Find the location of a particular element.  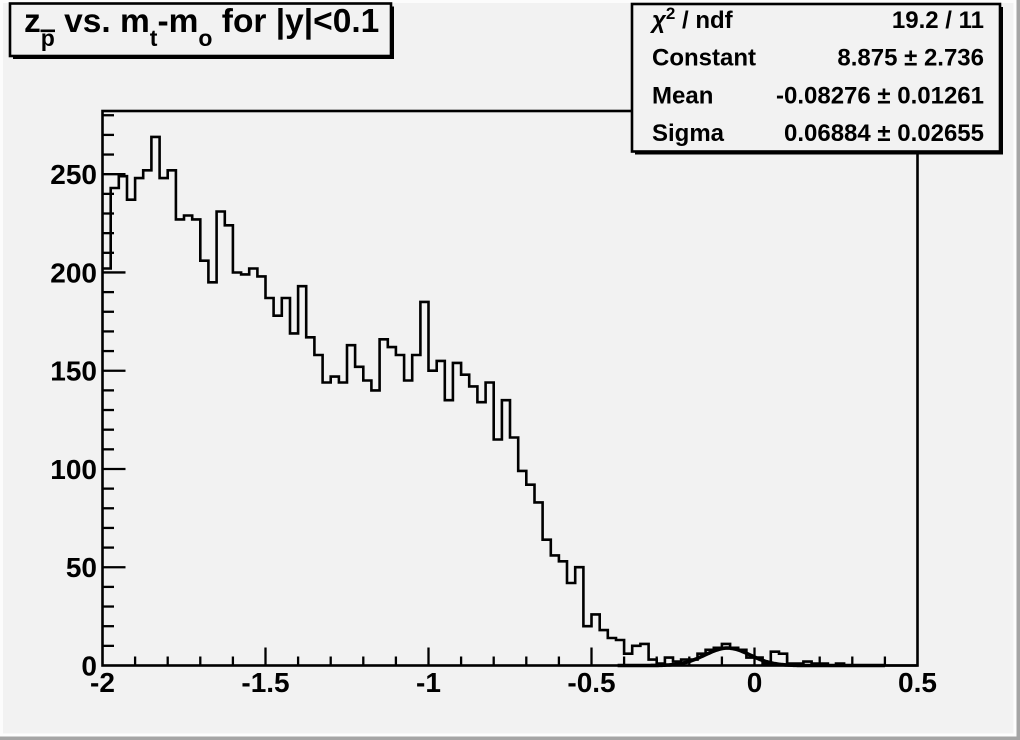

svg-text: Constant is located at coordinates (704, 58).